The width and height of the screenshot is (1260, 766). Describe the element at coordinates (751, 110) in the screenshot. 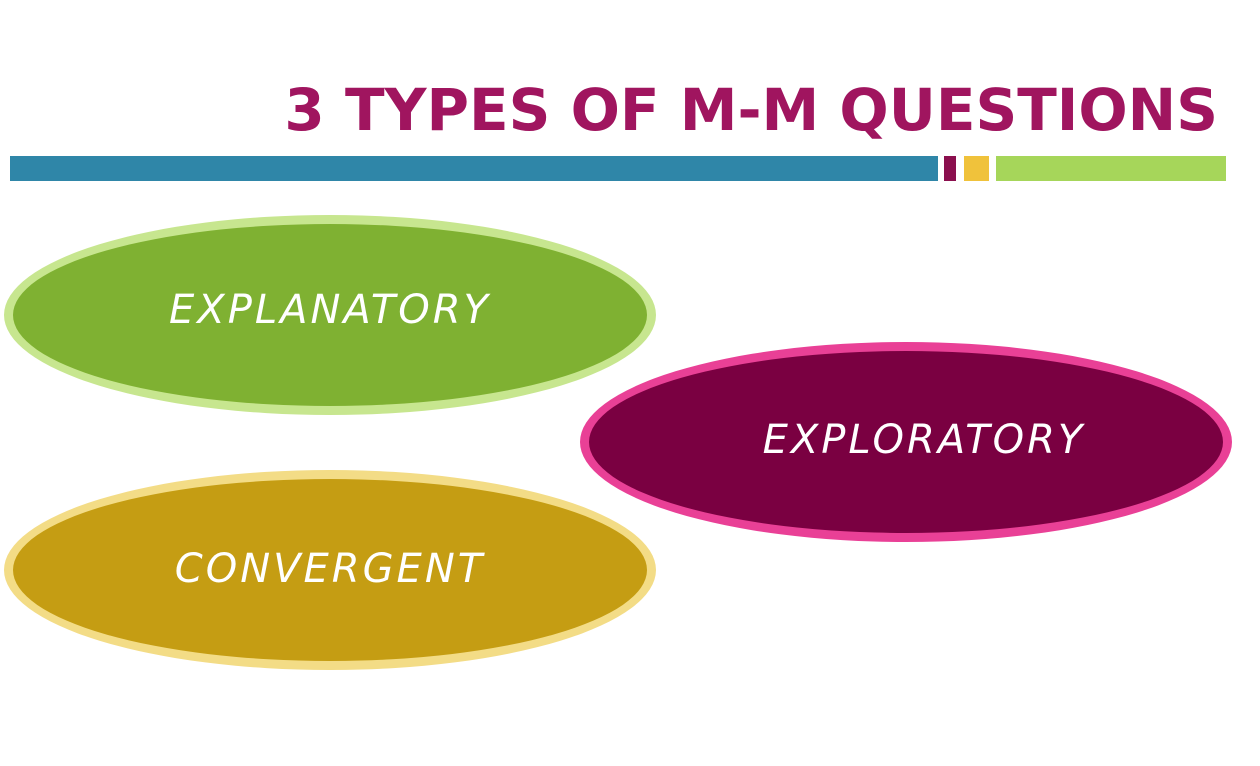

I see `slide-title: 3 TYPES OF M-M QUESTIONS` at that location.